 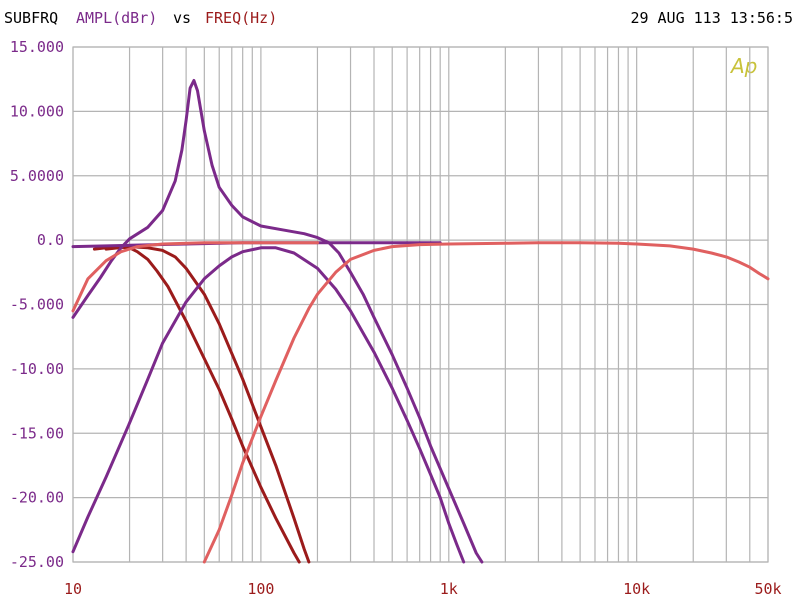 I want to click on header-ylabel: AMPL(dBr), so click(x=116, y=18).